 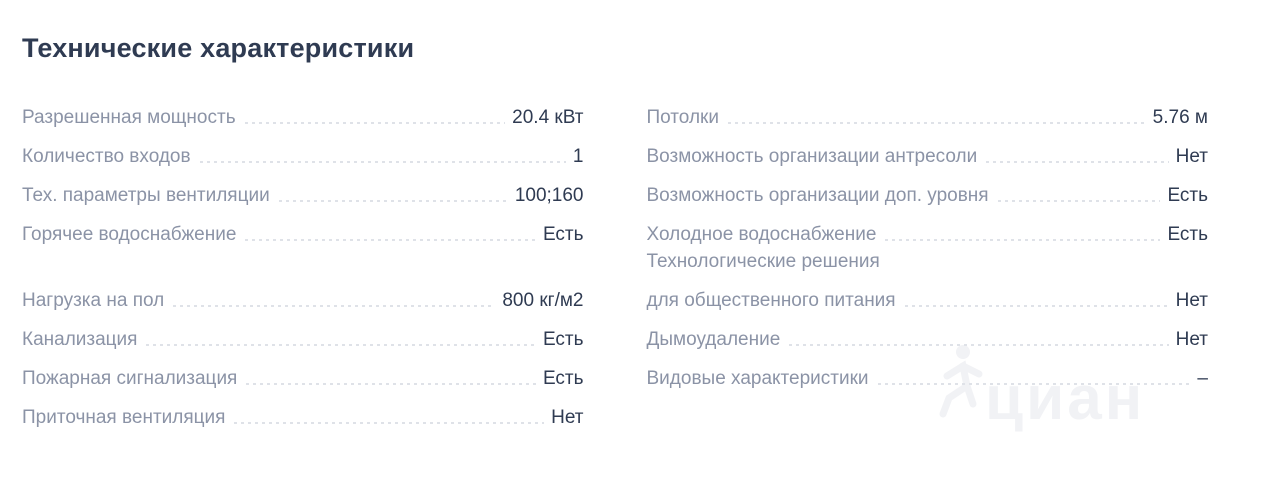 I want to click on cian-person-icon, so click(x=959, y=383).